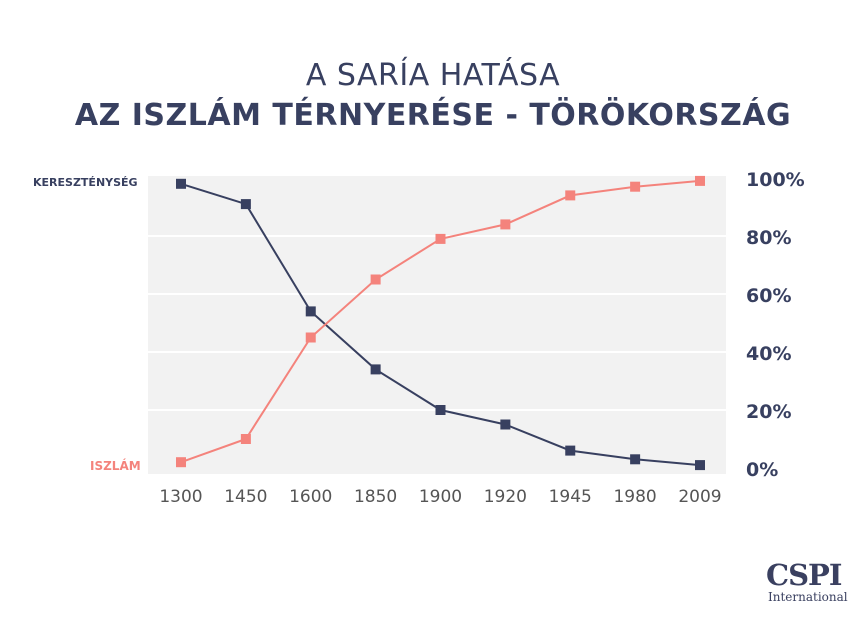 The width and height of the screenshot is (866, 623). I want to click on x-tick-label: 2009, so click(699, 497).